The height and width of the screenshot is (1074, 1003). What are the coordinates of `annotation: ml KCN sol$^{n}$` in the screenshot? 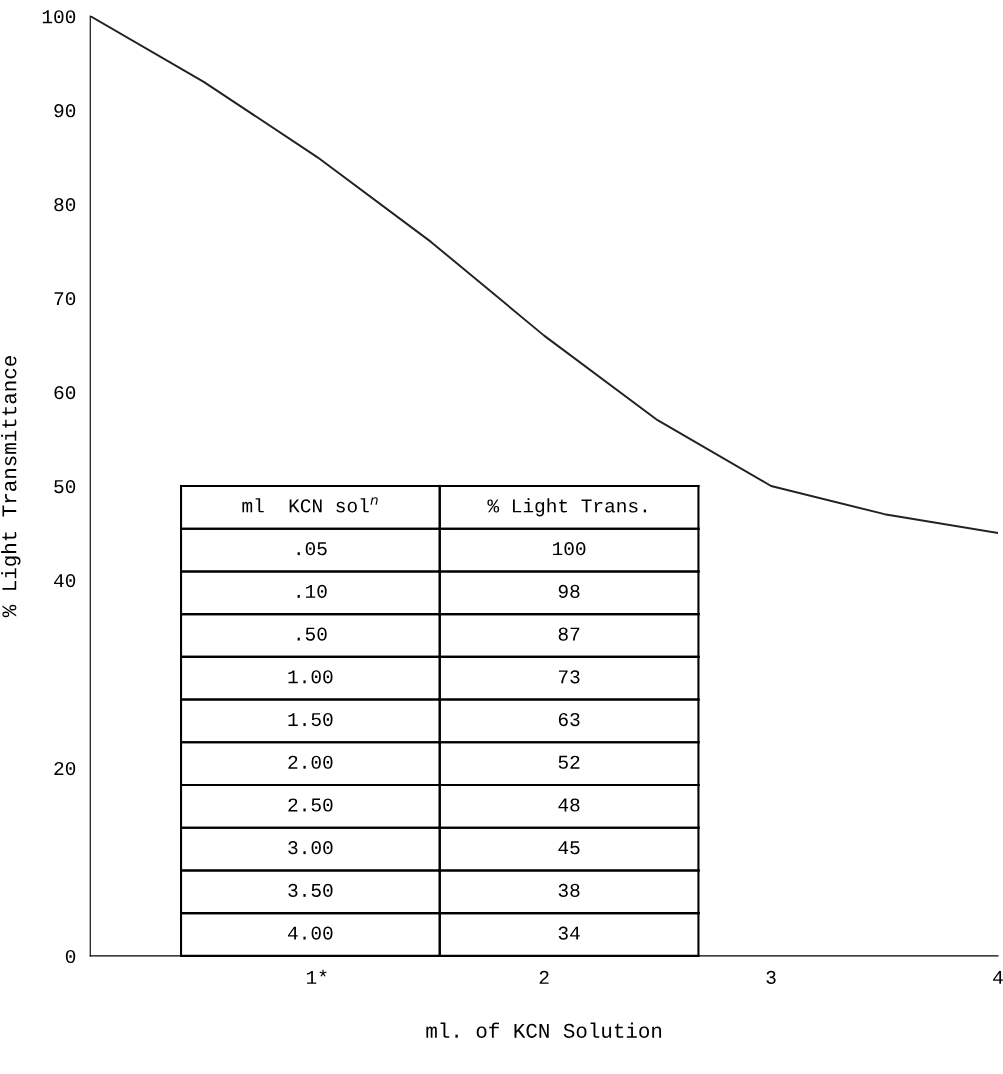 It's located at (310, 505).